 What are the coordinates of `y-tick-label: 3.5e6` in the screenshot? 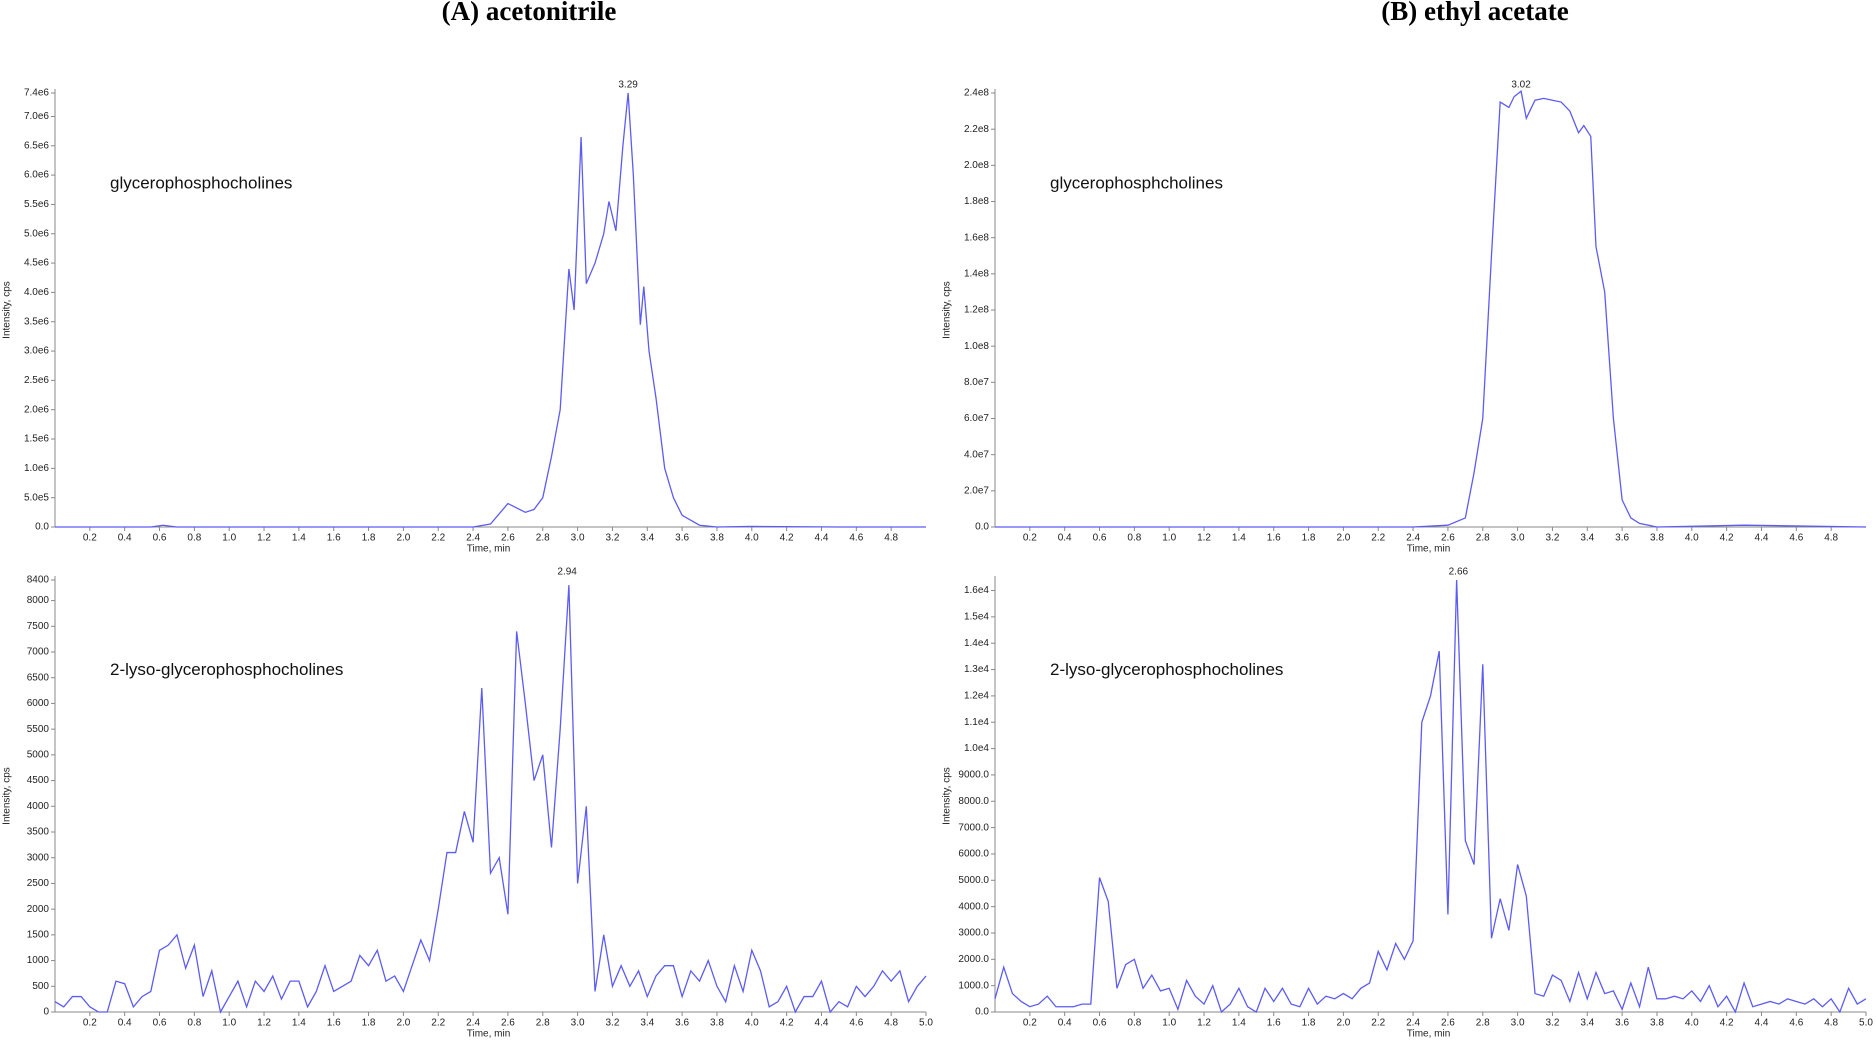 It's located at (36, 321).